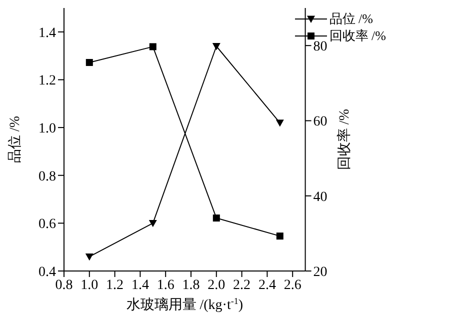 This screenshot has height=323, width=450. What do you see at coordinates (357, 35) in the screenshot?
I see `legend-label: 回收率 /%` at bounding box center [357, 35].